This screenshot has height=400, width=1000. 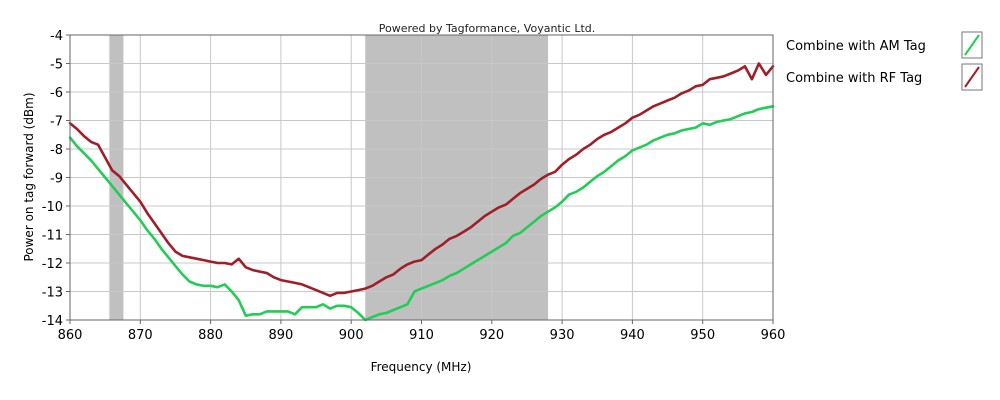 What do you see at coordinates (56, 65) in the screenshot?
I see `y-tick-label--5: -5` at bounding box center [56, 65].